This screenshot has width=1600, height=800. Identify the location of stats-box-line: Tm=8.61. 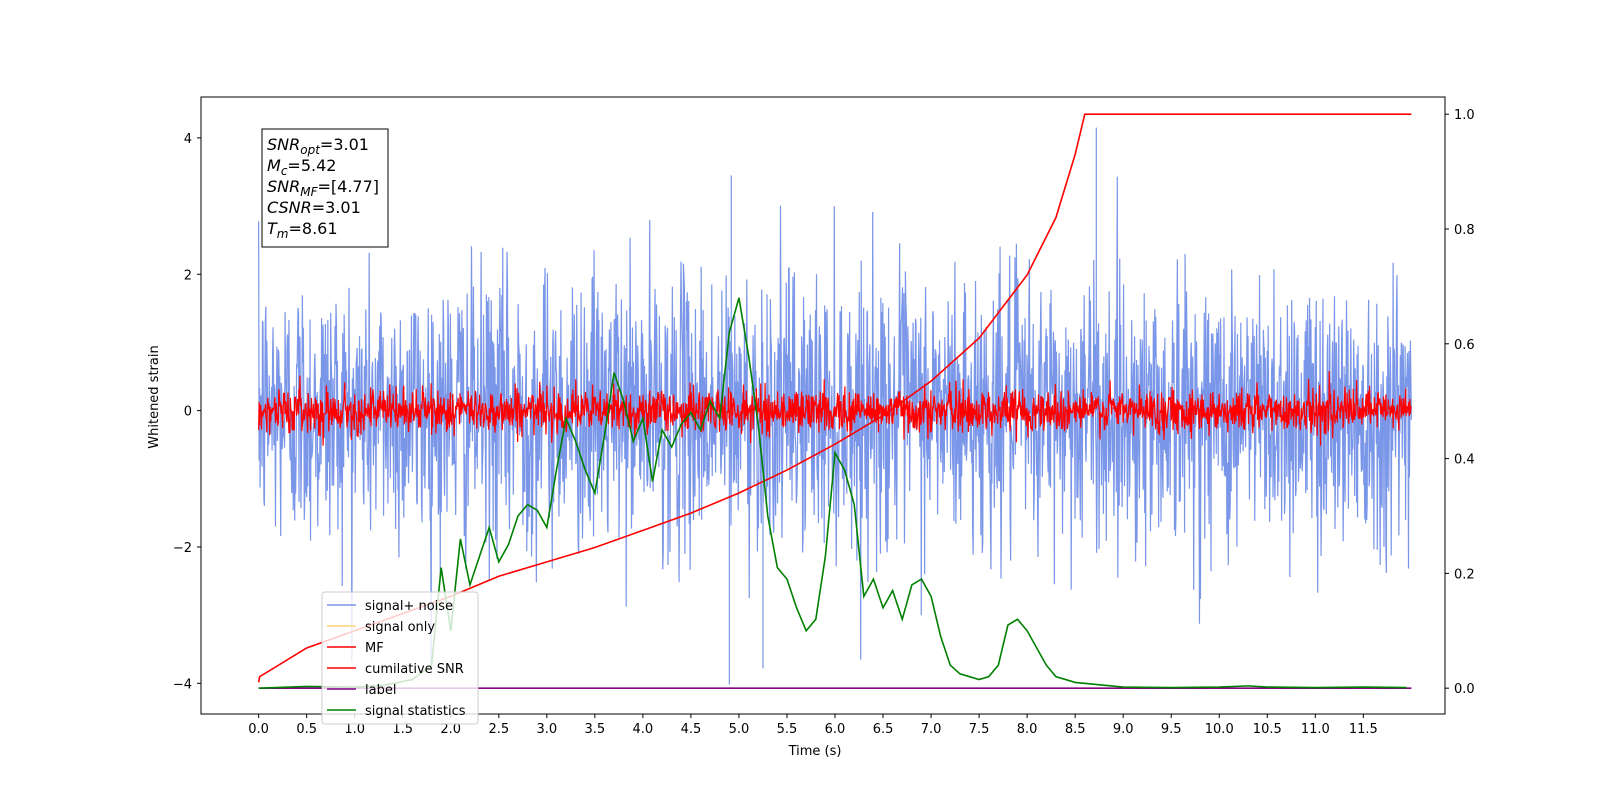
(302, 230).